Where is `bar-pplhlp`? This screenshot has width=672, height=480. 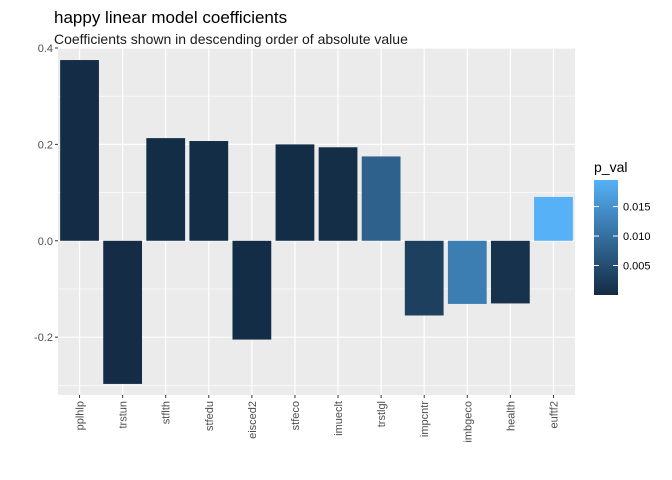 bar-pplhlp is located at coordinates (79, 150).